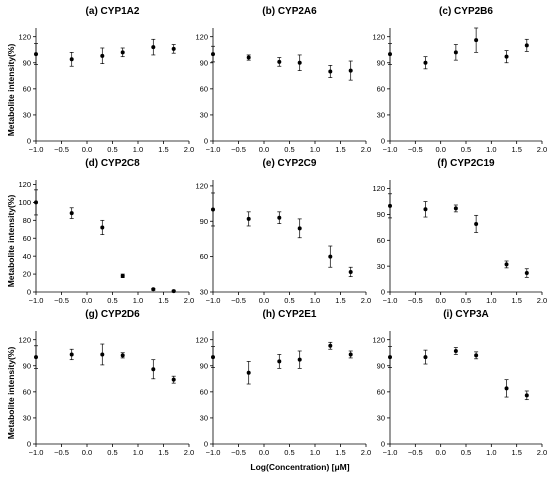 The height and width of the screenshot is (480, 550). What do you see at coordinates (11, 90) in the screenshot?
I see `y-axis-label-row-1: Metabolite intensity(%)` at bounding box center [11, 90].